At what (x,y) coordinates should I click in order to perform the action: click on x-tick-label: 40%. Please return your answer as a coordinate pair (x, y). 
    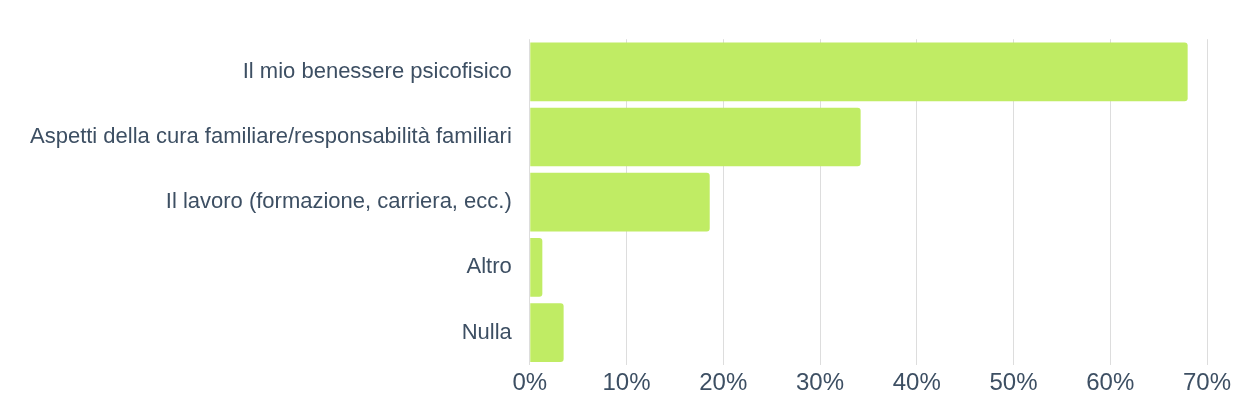
    Looking at the image, I should click on (916, 382).